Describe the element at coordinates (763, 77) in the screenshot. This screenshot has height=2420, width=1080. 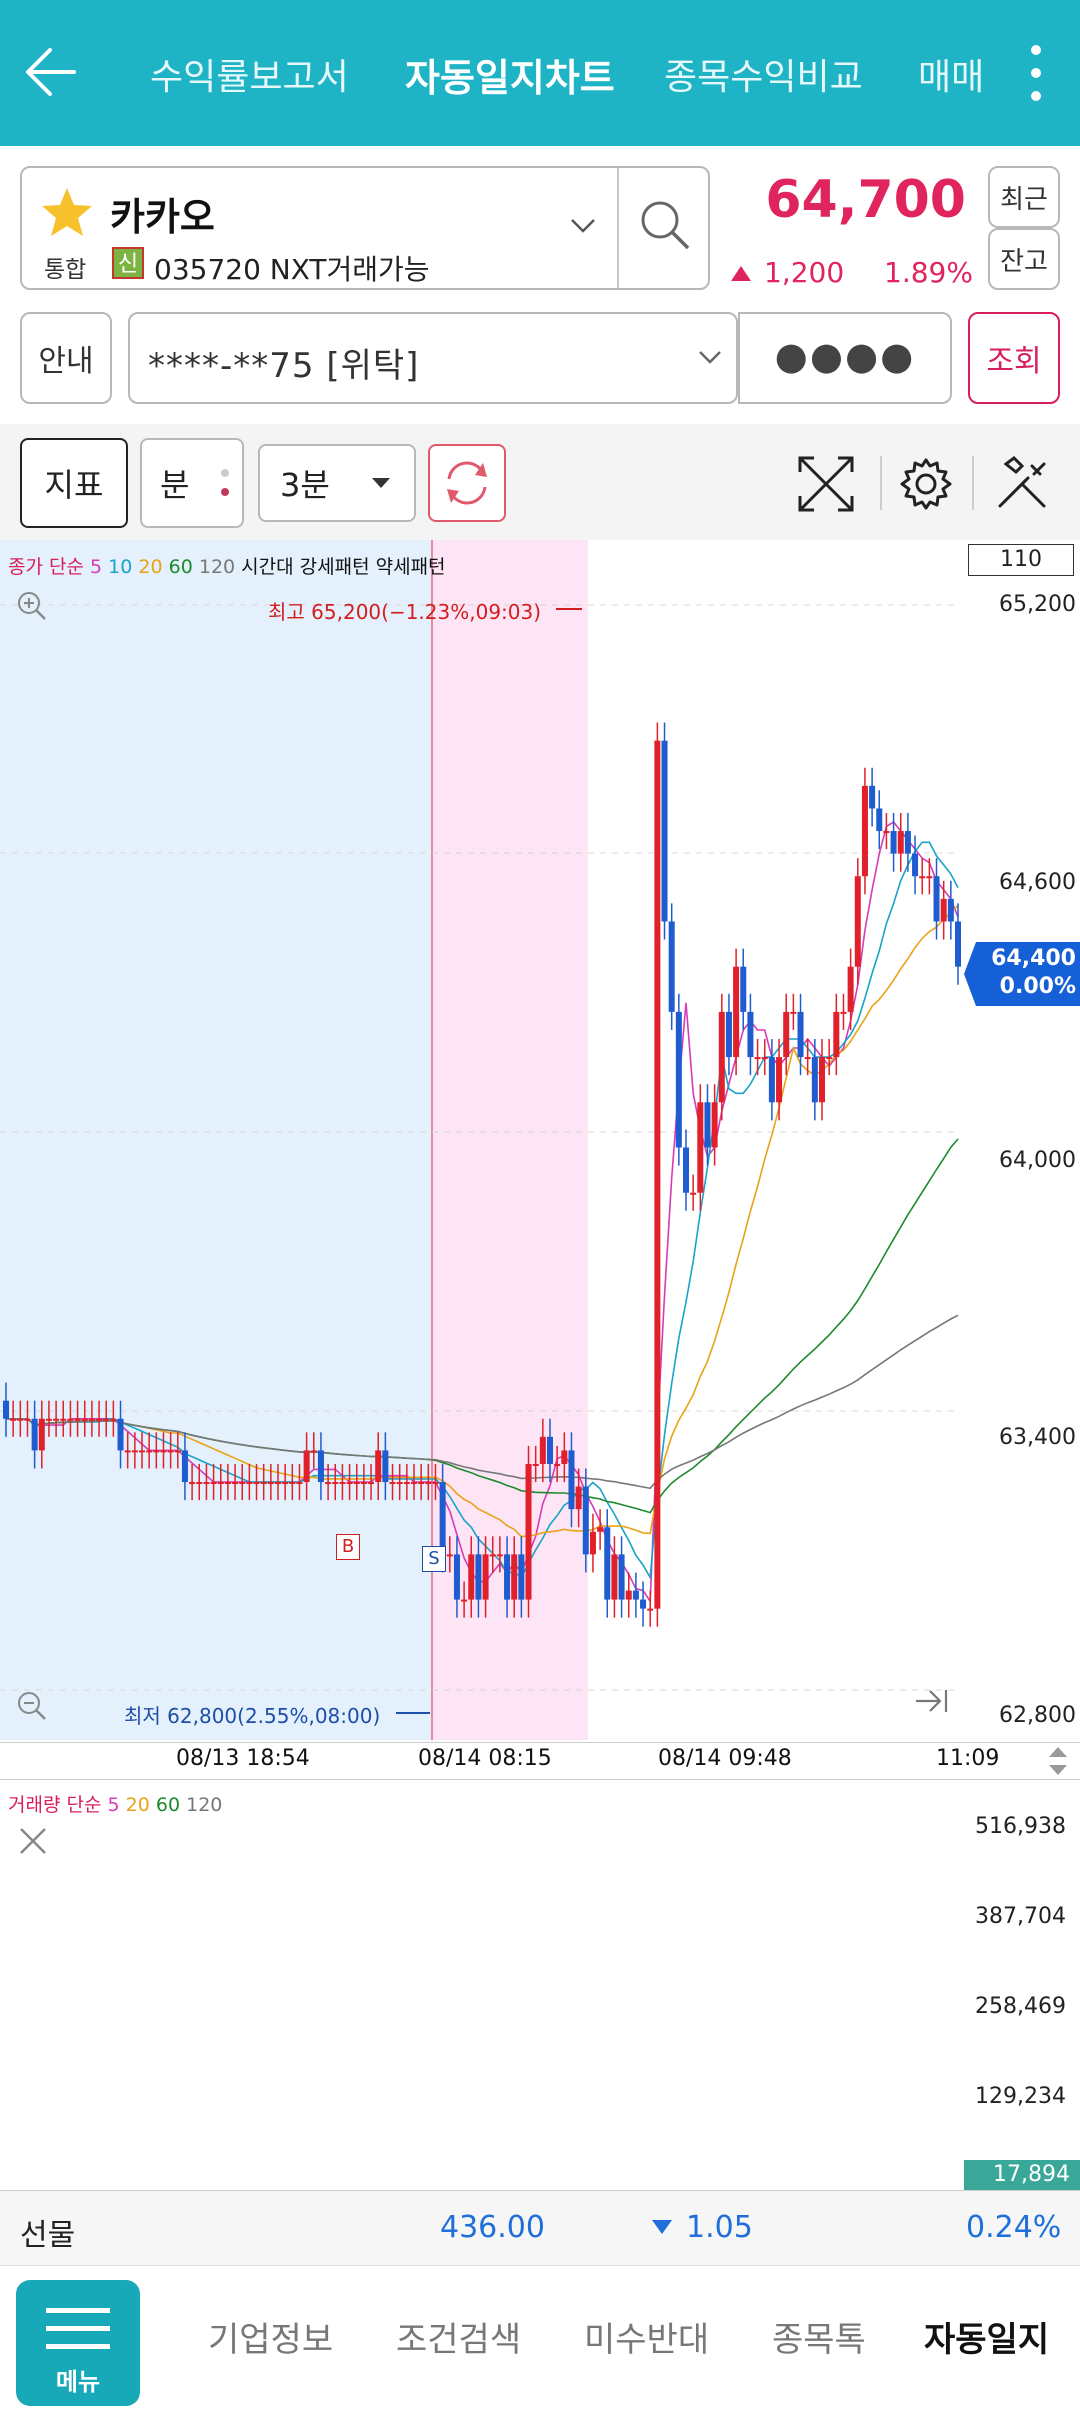
I see `tab-stock-profit-compare: 종목수익비교` at that location.